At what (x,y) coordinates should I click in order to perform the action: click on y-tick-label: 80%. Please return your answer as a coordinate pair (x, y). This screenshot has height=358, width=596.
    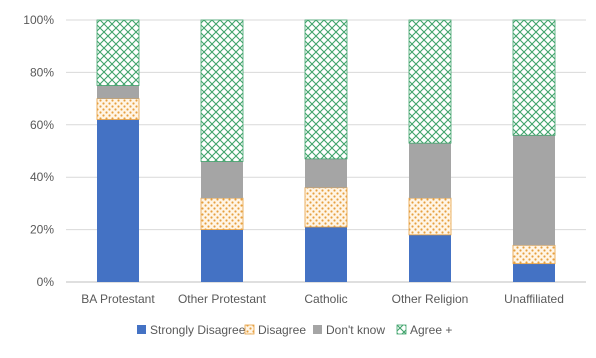
    Looking at the image, I should click on (42, 72).